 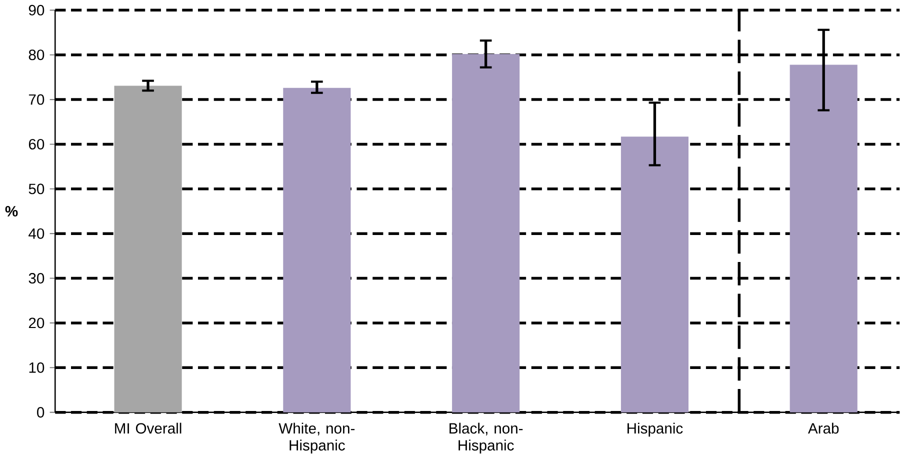 What do you see at coordinates (11, 211) in the screenshot?
I see `y-axis-title: %` at bounding box center [11, 211].